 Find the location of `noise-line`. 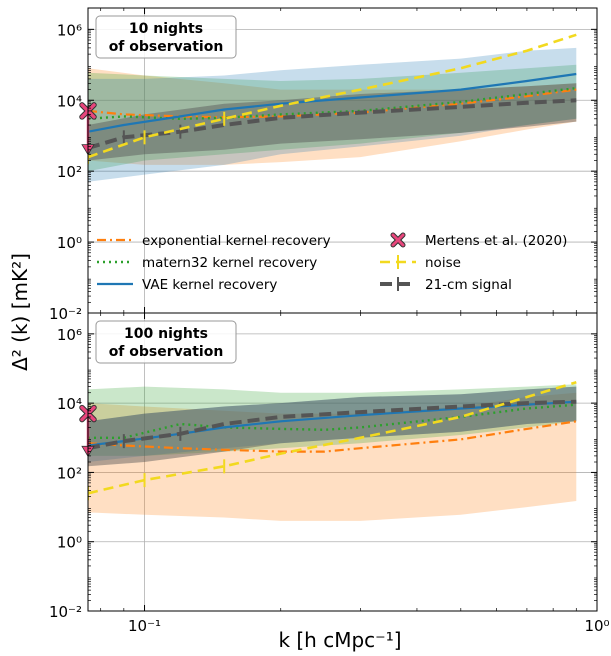

noise-line is located at coordinates (332, 438).